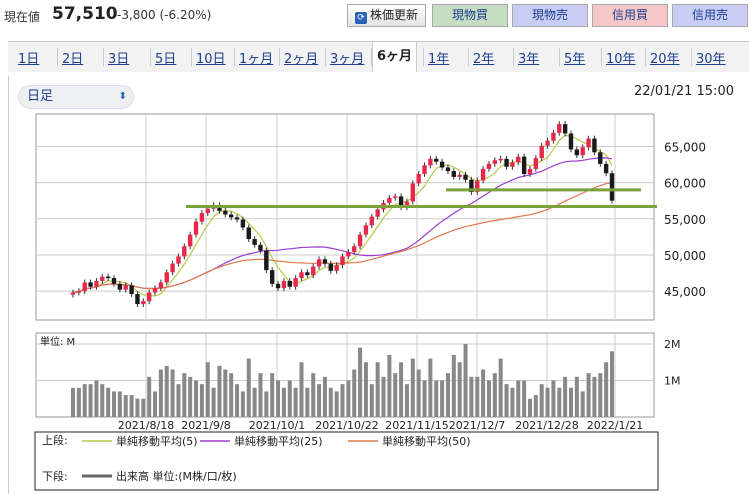 This screenshot has height=494, width=749. What do you see at coordinates (711, 59) in the screenshot?
I see `tab-15: 30年` at bounding box center [711, 59].